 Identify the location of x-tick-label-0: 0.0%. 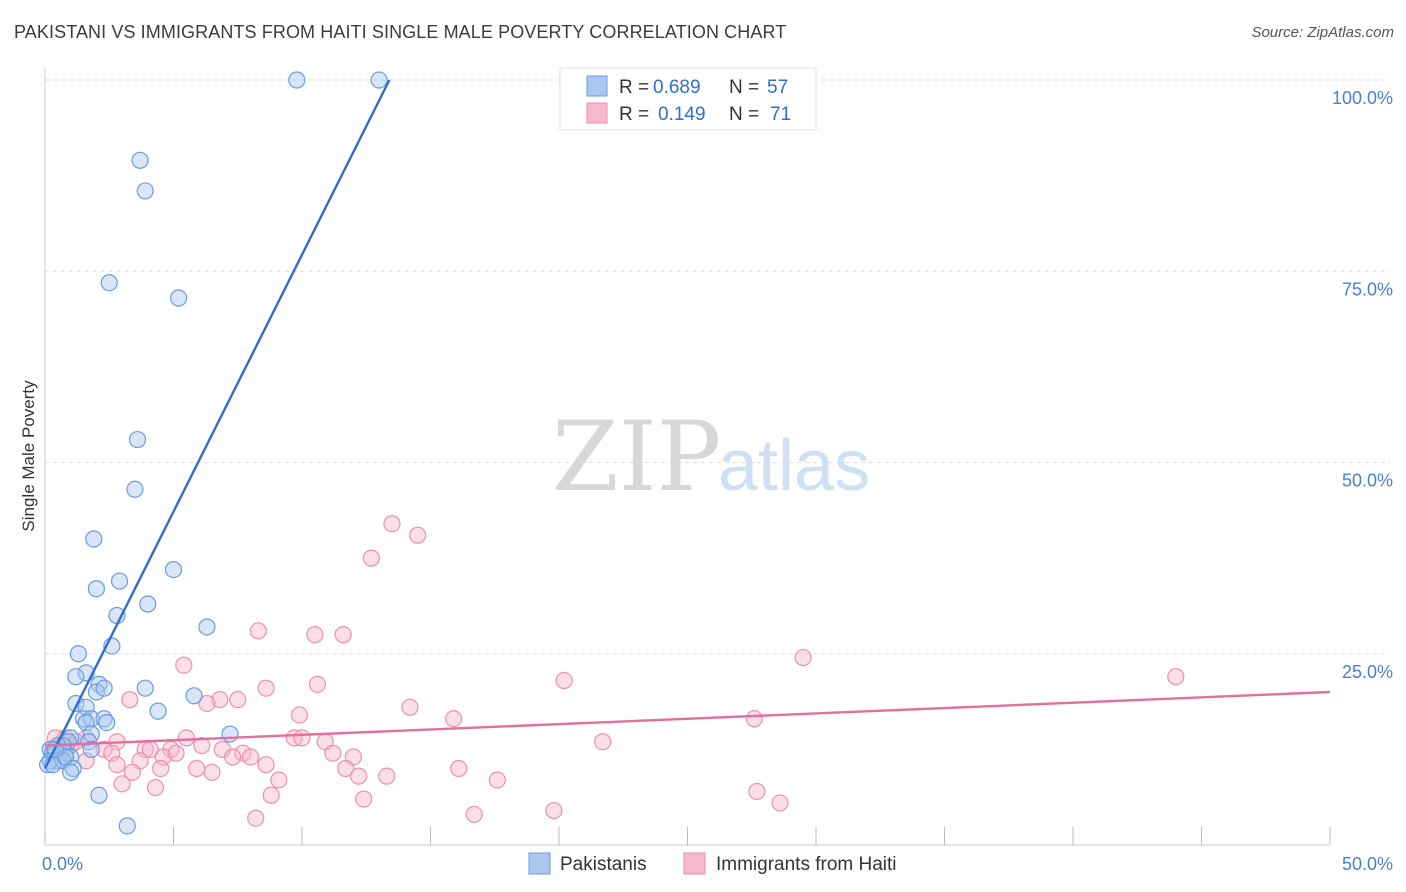
(62, 864).